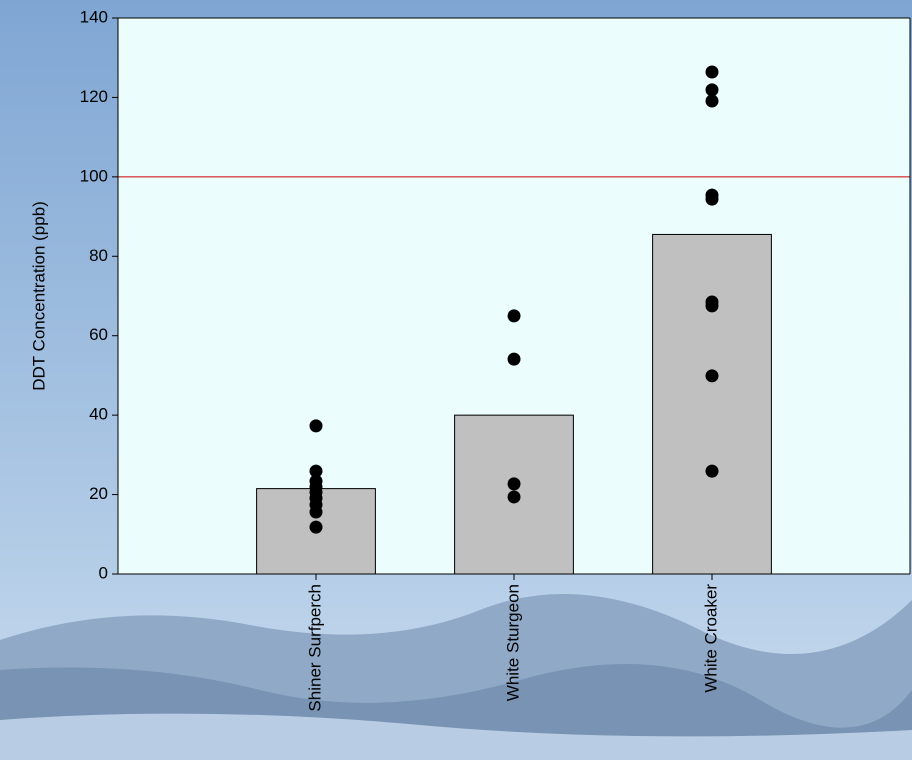 The height and width of the screenshot is (760, 912). Describe the element at coordinates (710, 638) in the screenshot. I see `x-tick-label: White Croaker` at that location.